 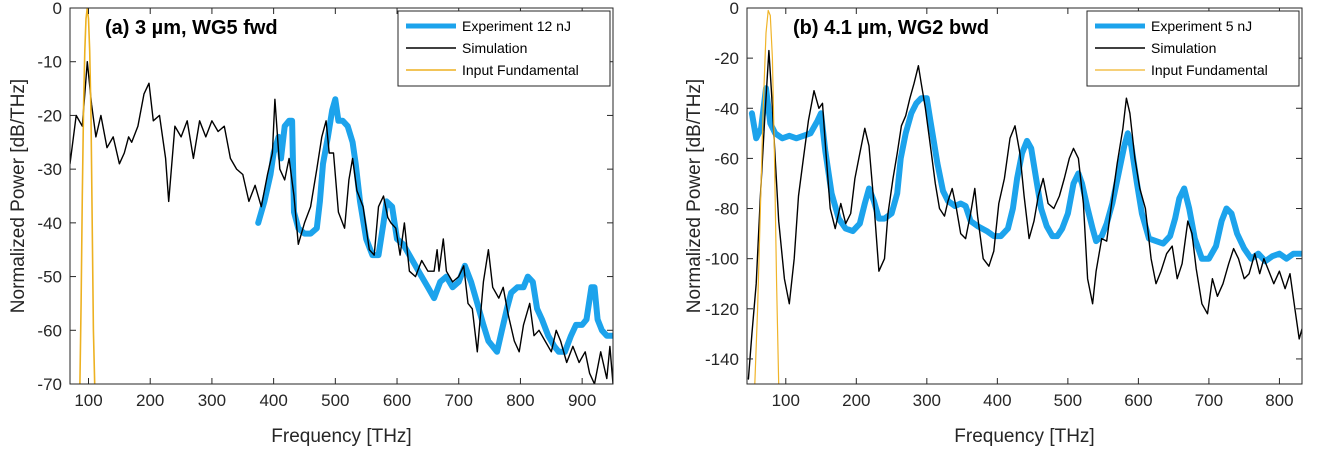 What do you see at coordinates (49, 384) in the screenshot?
I see `y-tick-label: -70` at bounding box center [49, 384].